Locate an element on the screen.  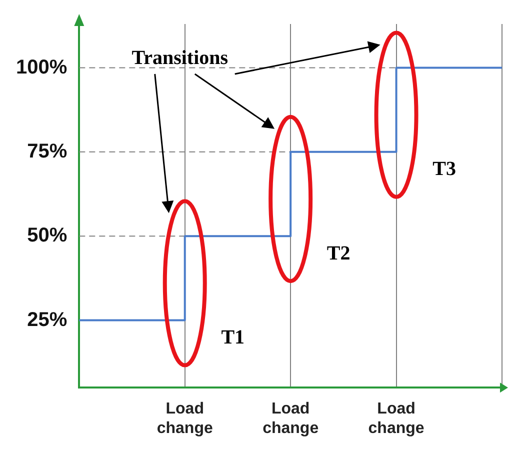
y-tick-label: 75% is located at coordinates (47, 151).